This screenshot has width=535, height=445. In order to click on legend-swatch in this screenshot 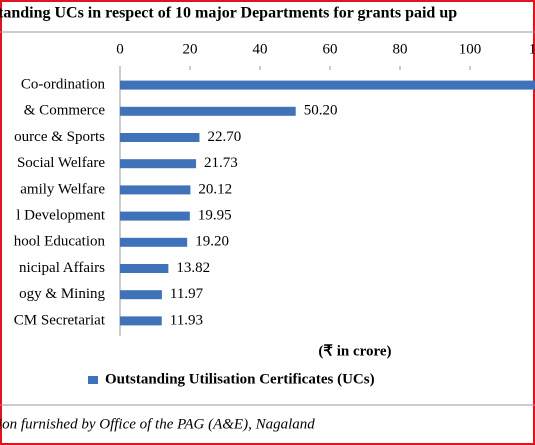, I will do `click(93, 380)`.